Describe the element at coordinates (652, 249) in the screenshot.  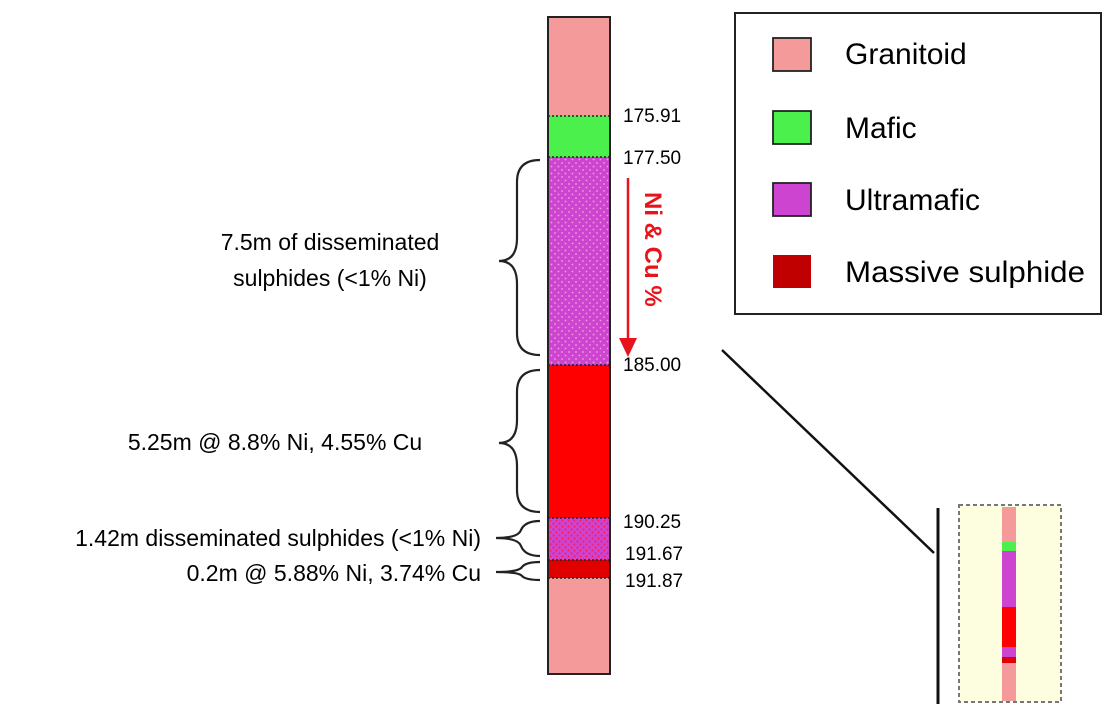
I see `grade-trend-label: Ni & Cu %` at that location.